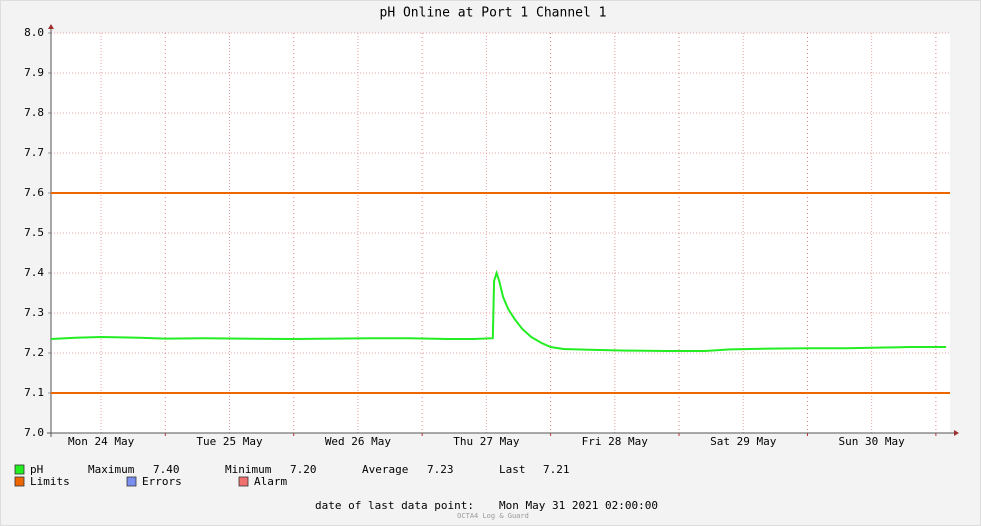 This screenshot has height=526, width=981. What do you see at coordinates (111, 469) in the screenshot?
I see `stat-label: Maximum` at bounding box center [111, 469].